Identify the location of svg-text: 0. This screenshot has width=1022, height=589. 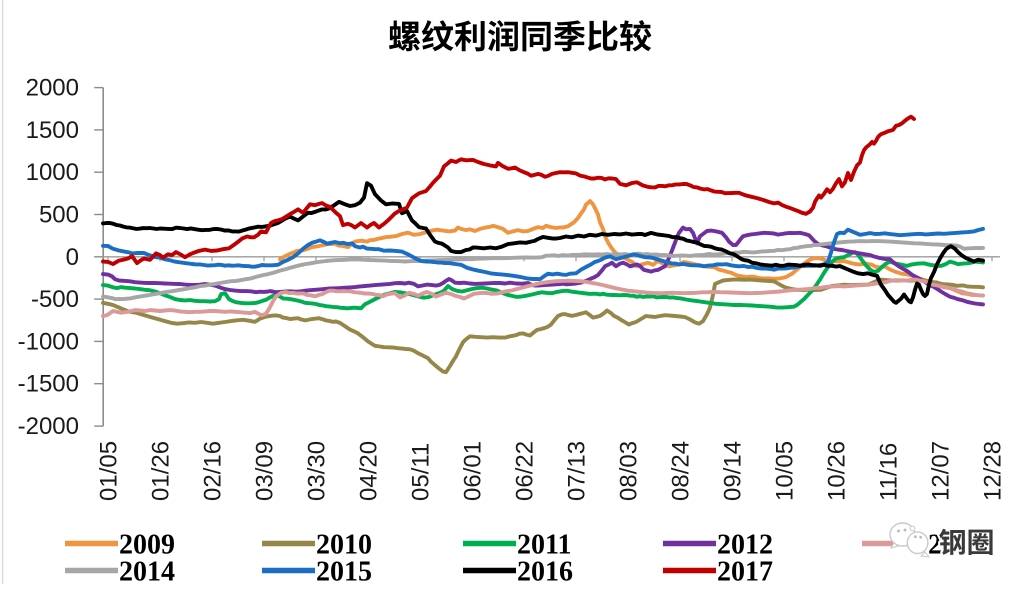
(72, 257).